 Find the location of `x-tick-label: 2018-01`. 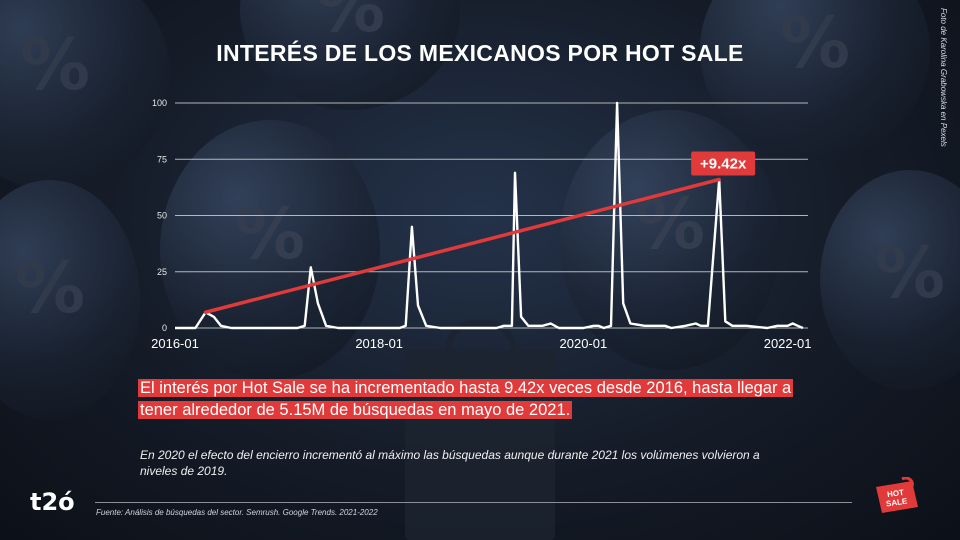

x-tick-label: 2018-01 is located at coordinates (379, 343).